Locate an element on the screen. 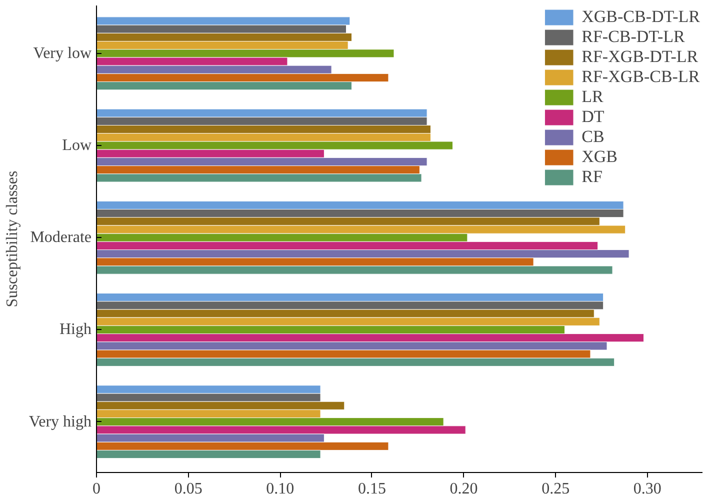  x-tick-label: 0.15 is located at coordinates (372, 489).